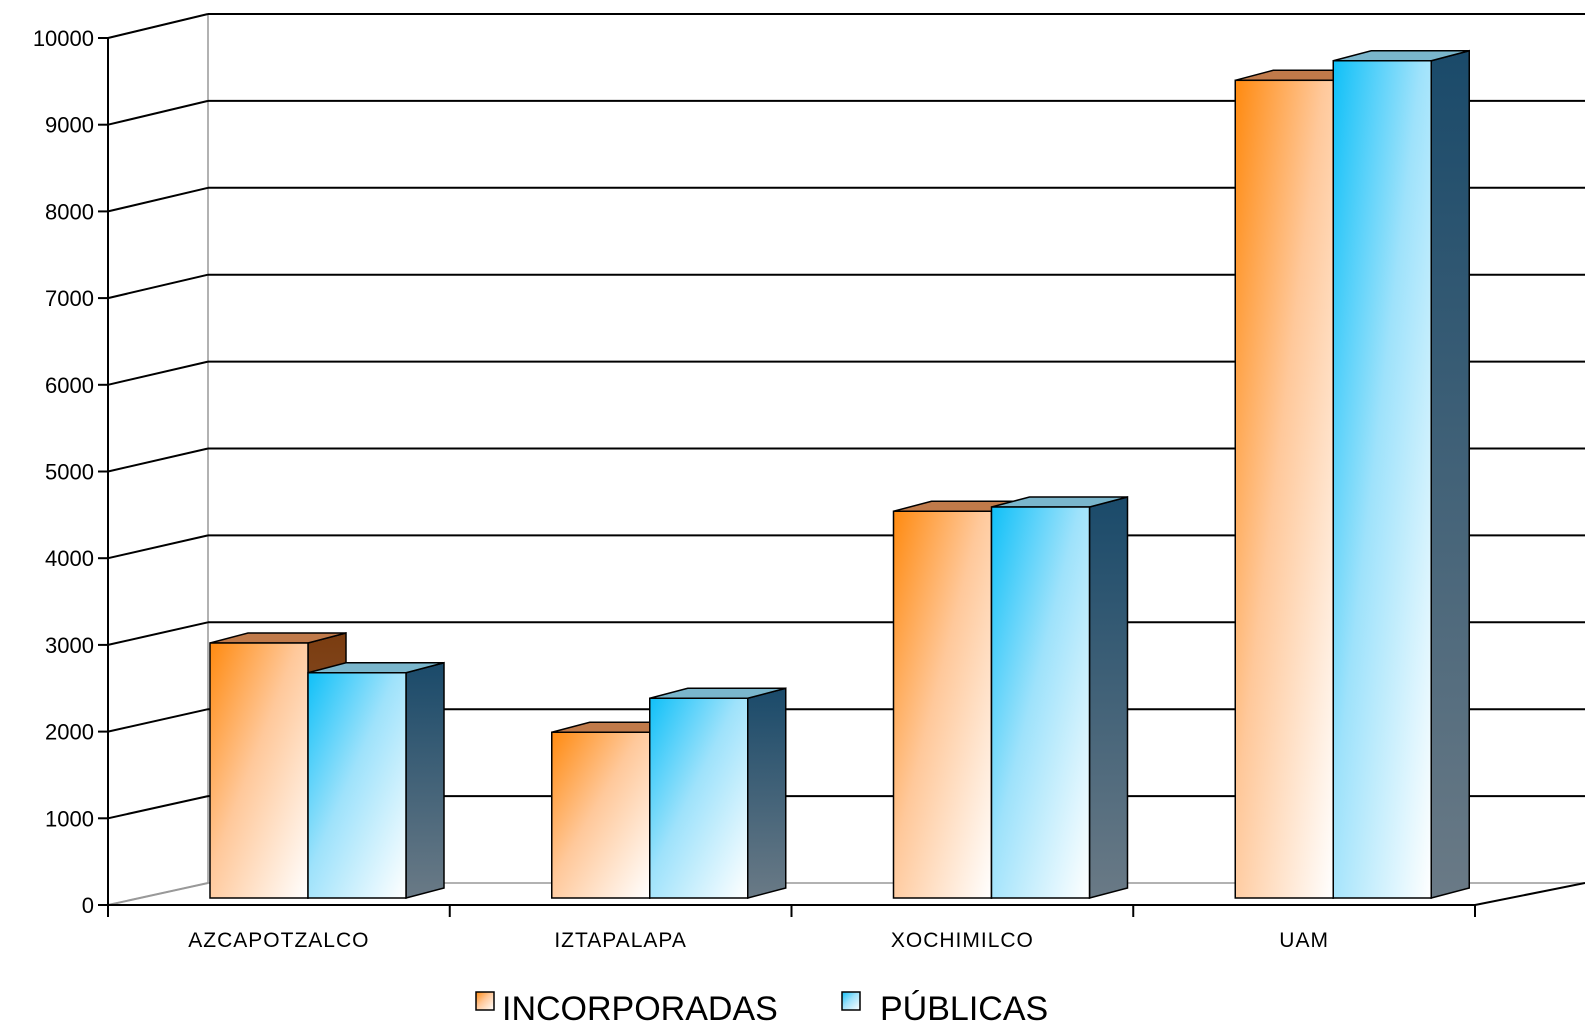 This screenshot has width=1585, height=1036. I want to click on y-tick-label: 0, so click(88, 905).